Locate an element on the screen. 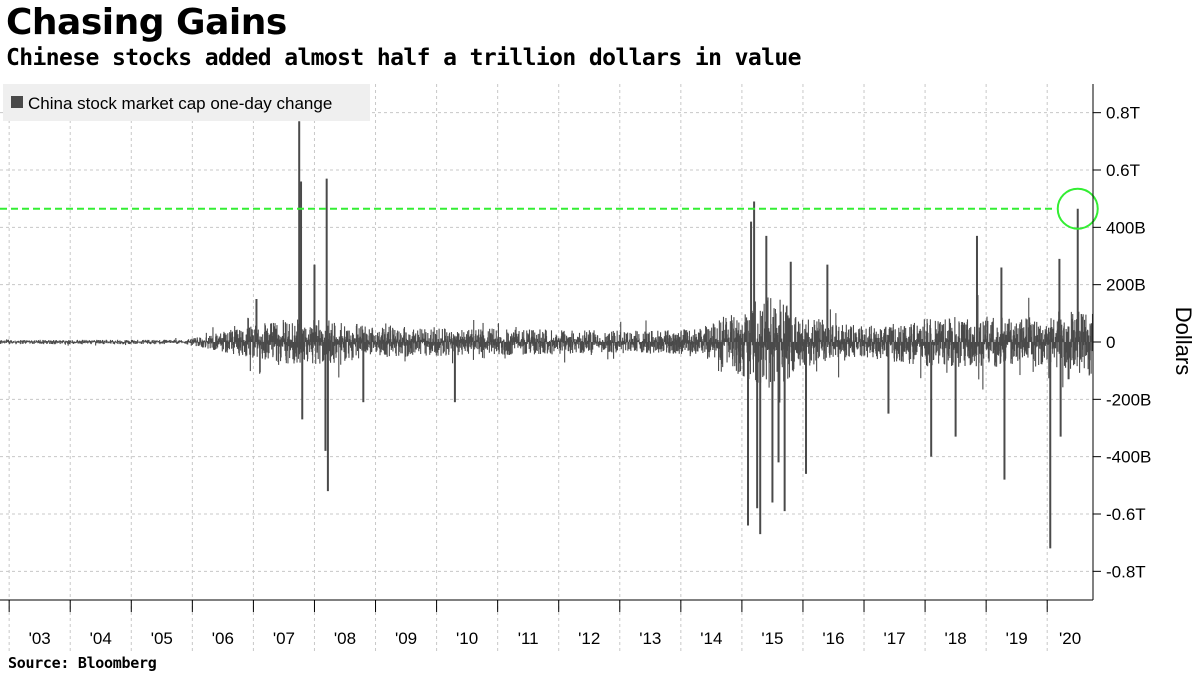  legend-background is located at coordinates (186, 102).